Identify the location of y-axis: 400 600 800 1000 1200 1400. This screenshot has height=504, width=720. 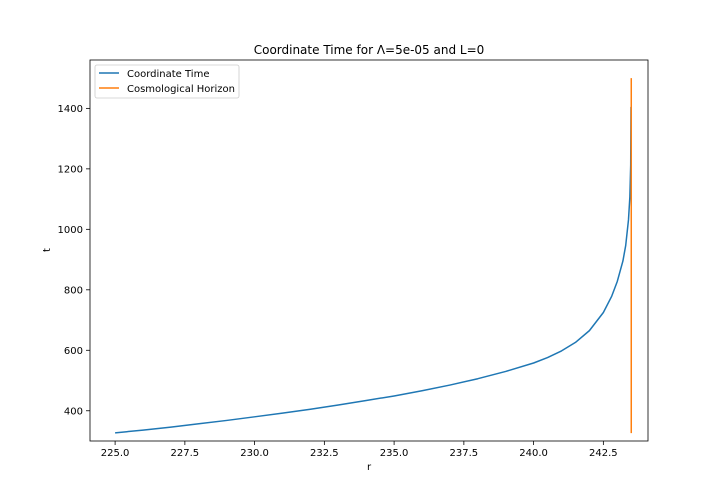
(74, 260).